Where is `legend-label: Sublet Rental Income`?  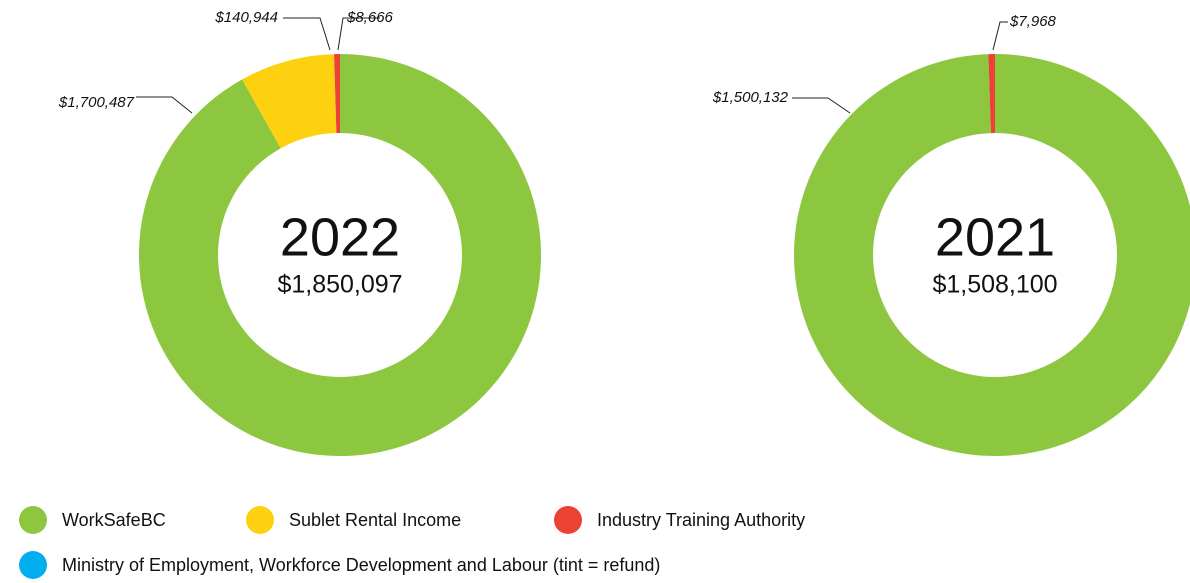
legend-label: Sublet Rental Income is located at coordinates (375, 520).